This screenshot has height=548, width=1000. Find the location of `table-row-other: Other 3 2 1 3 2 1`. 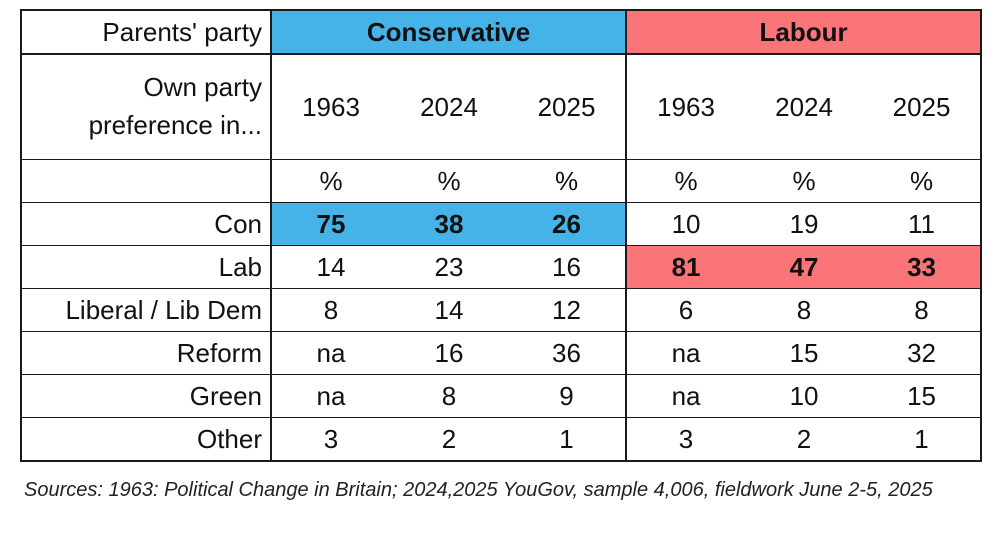

table-row-other: Other 3 2 1 3 2 1 is located at coordinates (501, 439).